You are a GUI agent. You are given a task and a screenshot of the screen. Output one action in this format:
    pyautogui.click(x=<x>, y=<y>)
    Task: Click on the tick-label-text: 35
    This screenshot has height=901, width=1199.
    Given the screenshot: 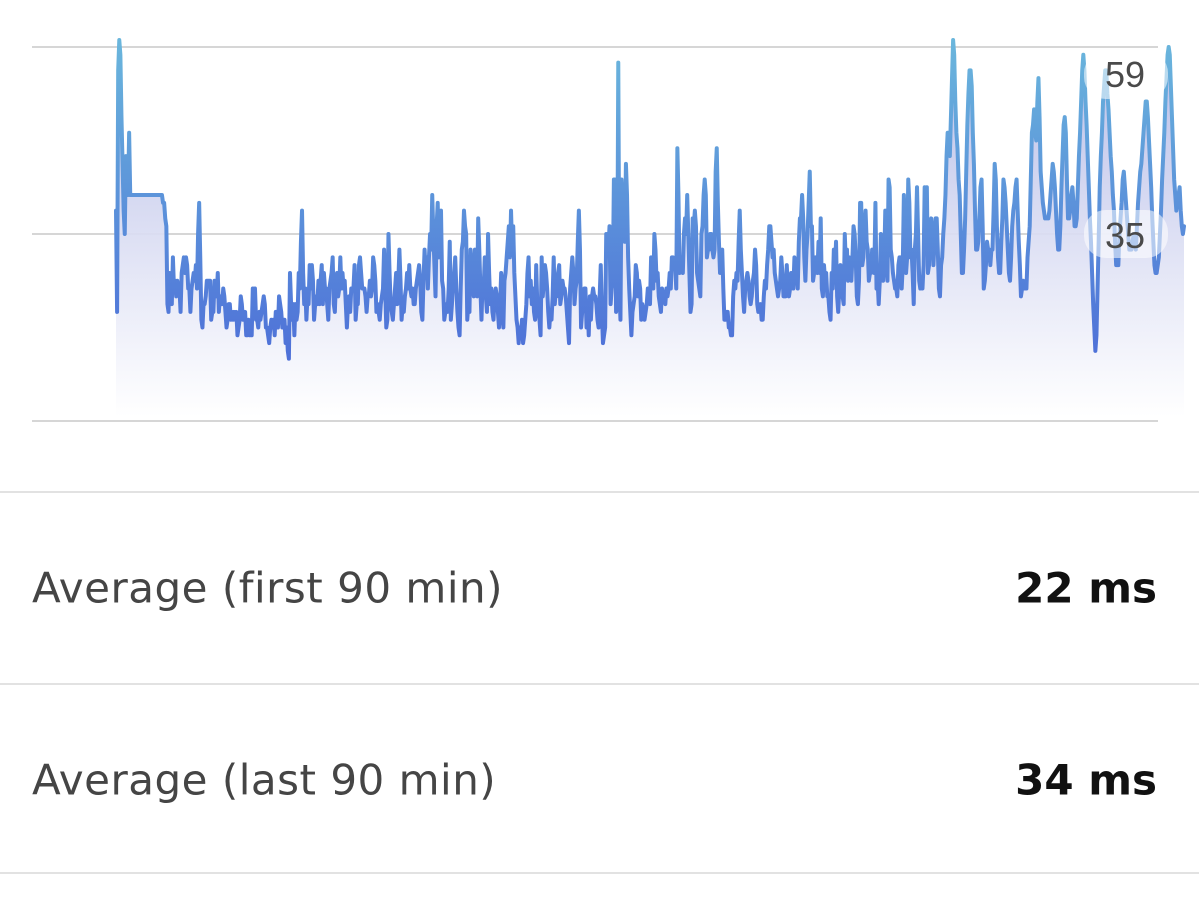 What is the action you would take?
    pyautogui.click(x=1125, y=235)
    